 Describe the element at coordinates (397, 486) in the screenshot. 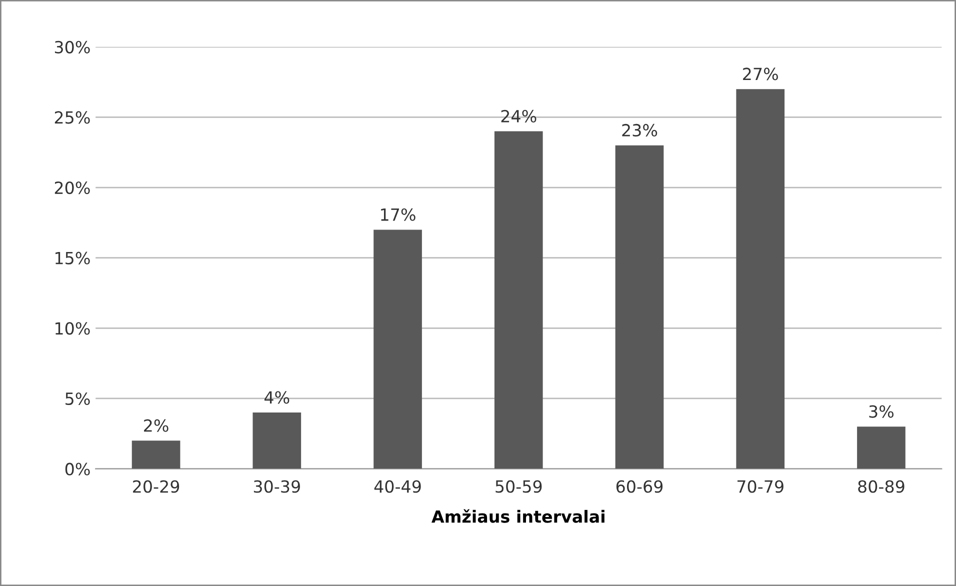

I see `x-tick-label: 40-49` at that location.